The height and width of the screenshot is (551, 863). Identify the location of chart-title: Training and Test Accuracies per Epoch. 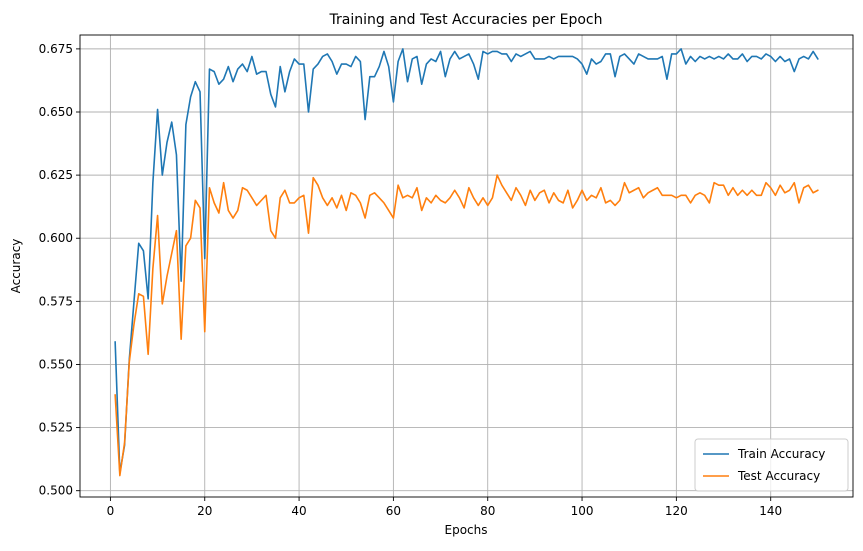
(466, 20).